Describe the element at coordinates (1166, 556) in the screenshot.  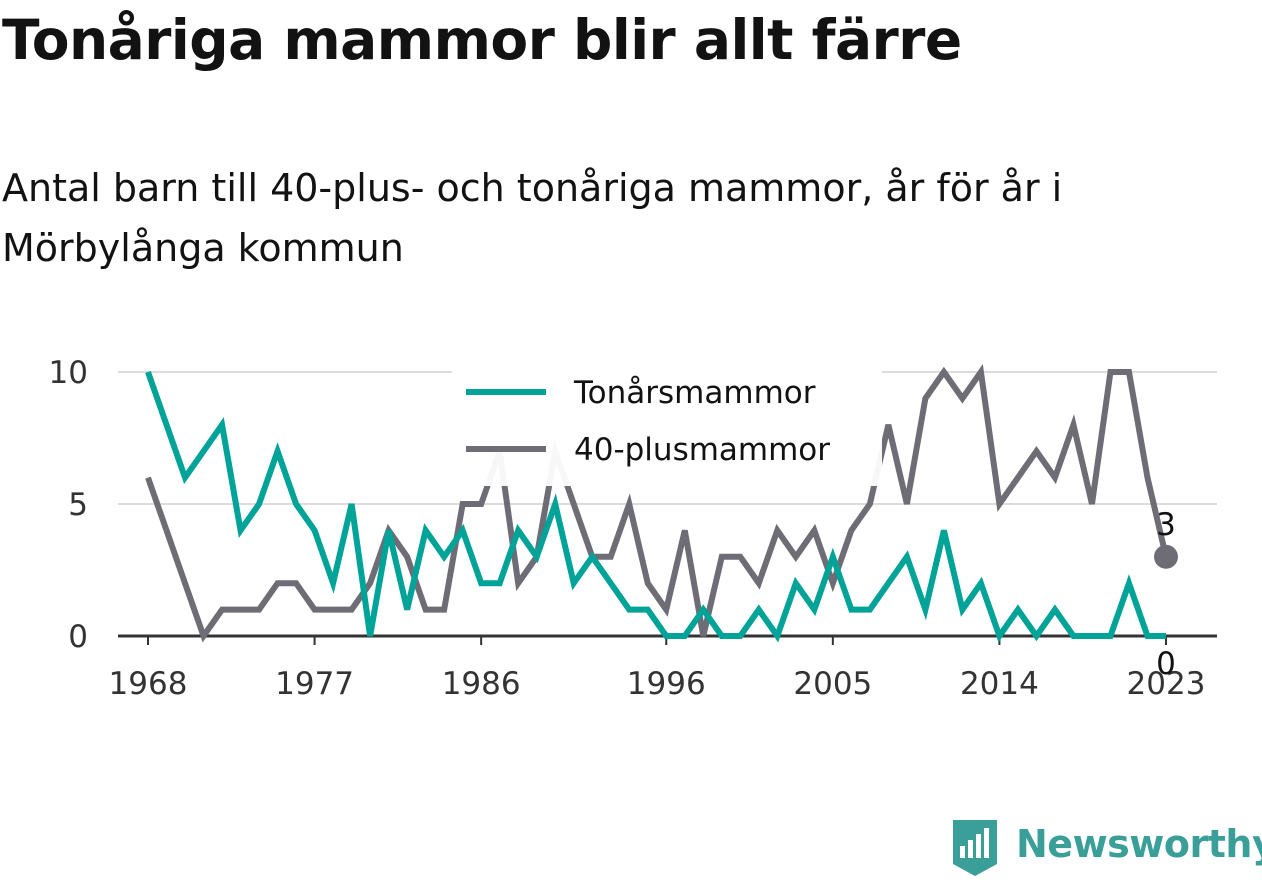
I see `end-point-40-plusmammor` at that location.